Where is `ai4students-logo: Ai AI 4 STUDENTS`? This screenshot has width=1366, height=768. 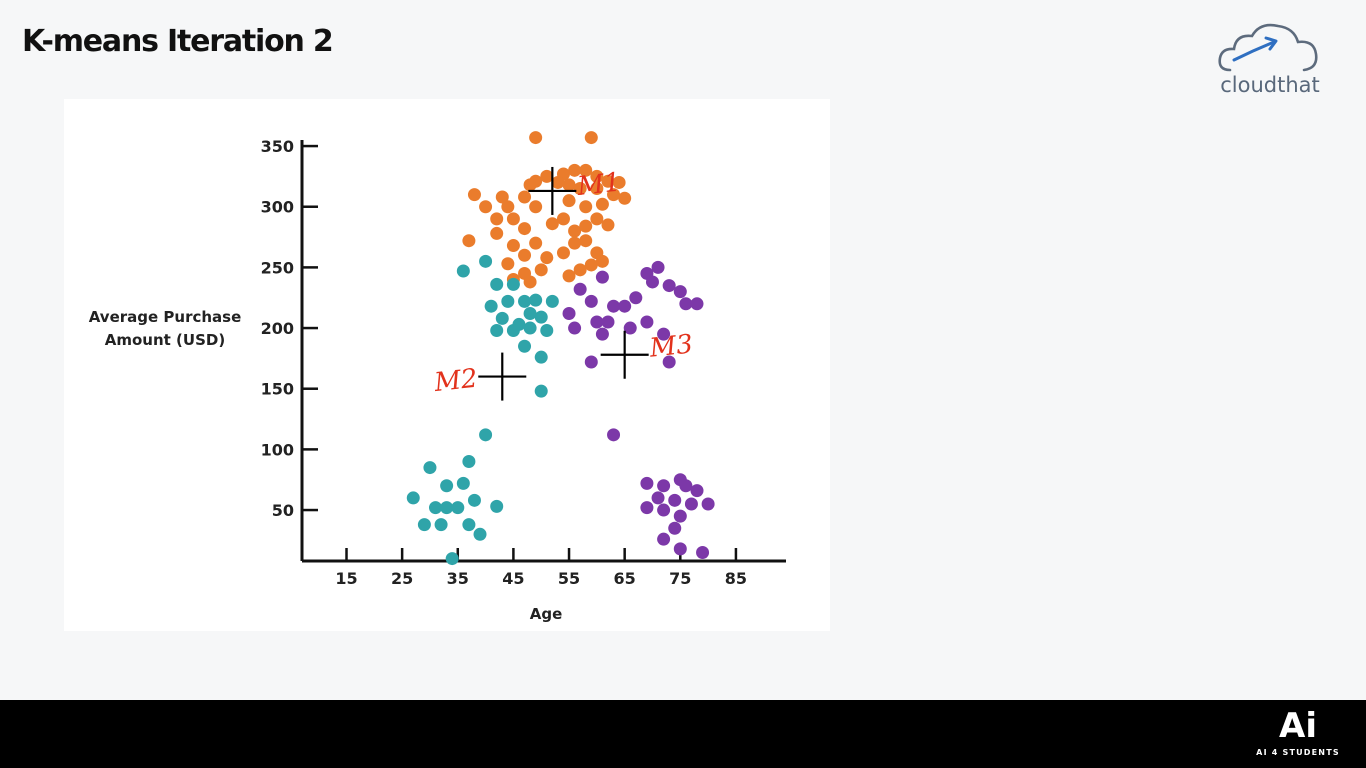
ai4students-logo: Ai AI 4 STUDENTS is located at coordinates (1298, 734).